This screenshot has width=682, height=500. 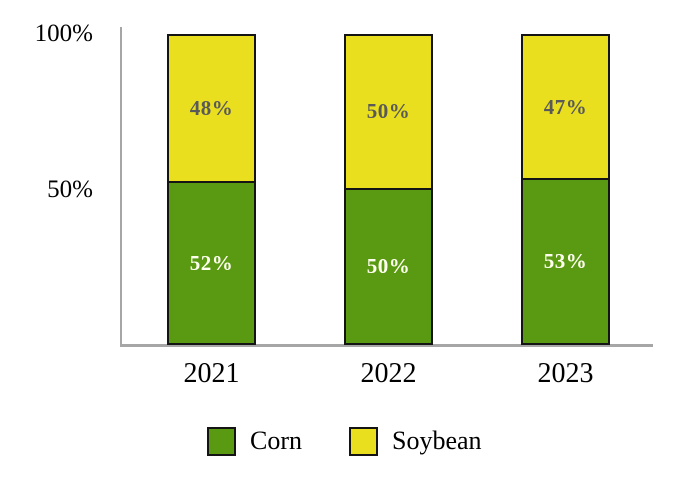 I want to click on y-axis-tick-label: 50%, so click(x=70, y=189).